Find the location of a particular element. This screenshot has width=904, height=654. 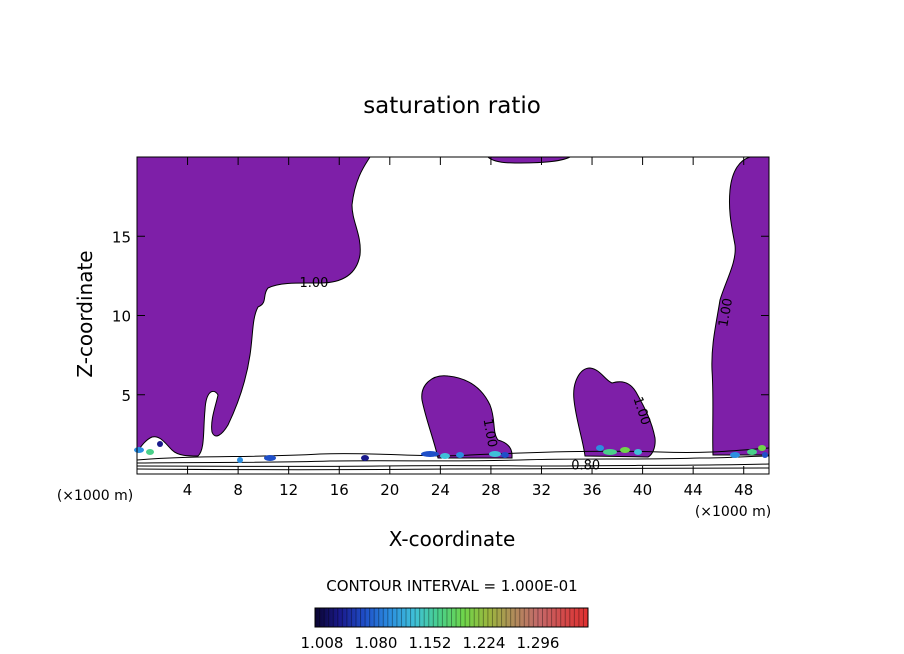

colorbar-tick-label: 1.080 is located at coordinates (376, 643).